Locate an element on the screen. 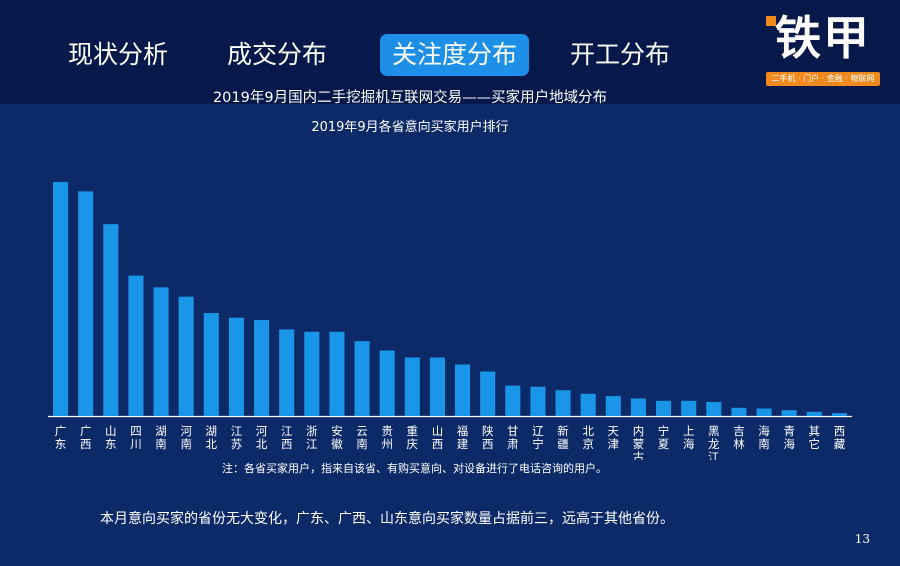 The width and height of the screenshot is (900, 566). tick-label-山西: 山西 is located at coordinates (438, 437).